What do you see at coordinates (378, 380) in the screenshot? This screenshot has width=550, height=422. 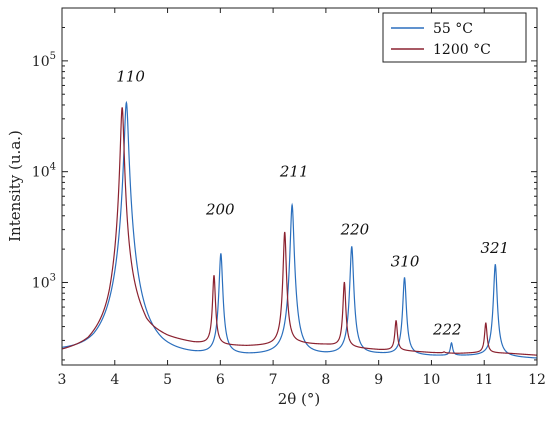 I see `x-tick-label: 9` at bounding box center [378, 380].